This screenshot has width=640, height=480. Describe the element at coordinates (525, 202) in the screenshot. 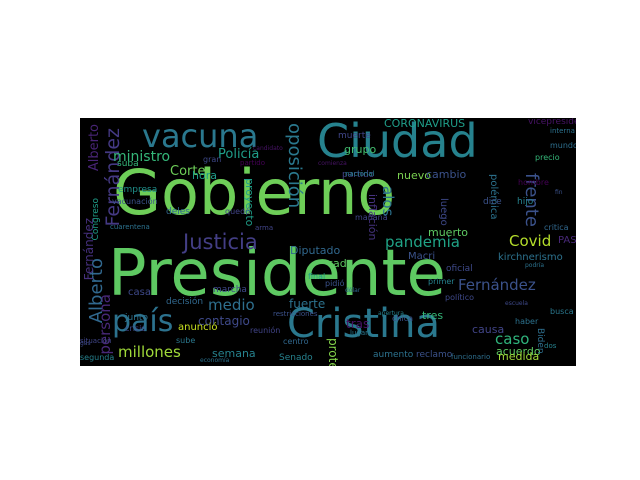

I see `word-cloud-word: hijo` at that location.